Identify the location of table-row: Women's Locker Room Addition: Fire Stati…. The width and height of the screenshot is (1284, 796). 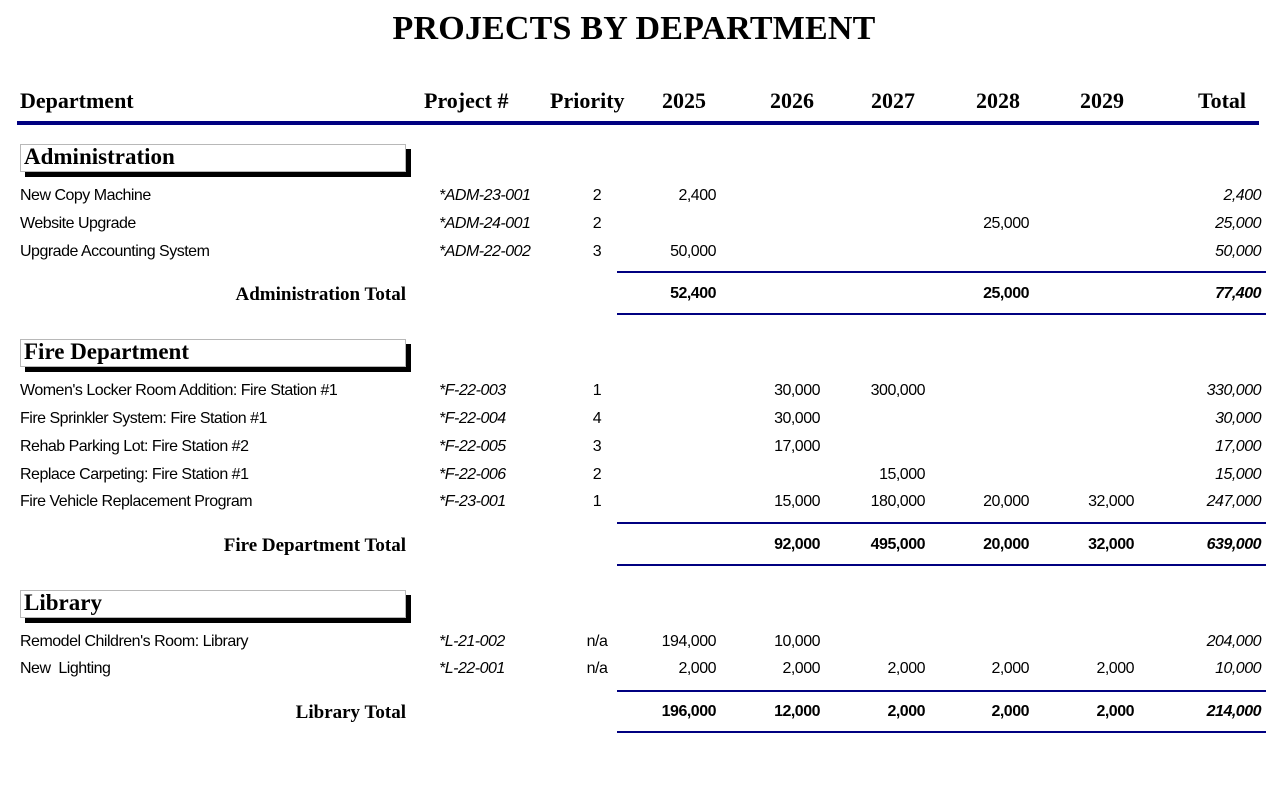
(642, 391).